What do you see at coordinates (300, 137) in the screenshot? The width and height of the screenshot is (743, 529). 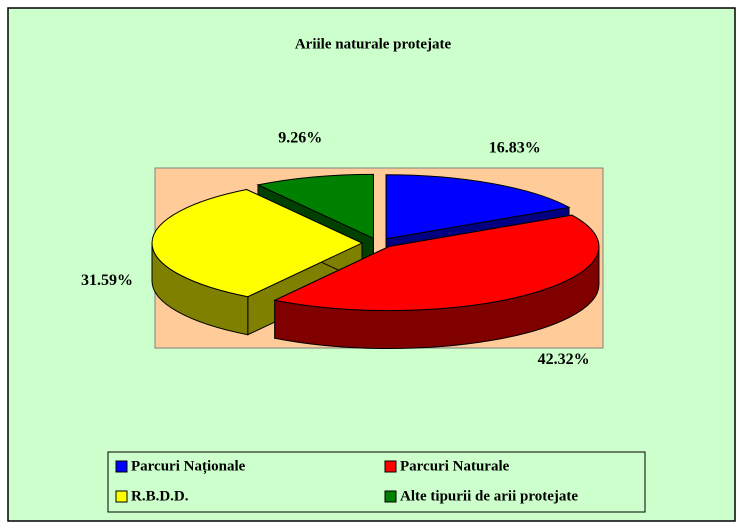 I see `data-label: 9.26%` at bounding box center [300, 137].